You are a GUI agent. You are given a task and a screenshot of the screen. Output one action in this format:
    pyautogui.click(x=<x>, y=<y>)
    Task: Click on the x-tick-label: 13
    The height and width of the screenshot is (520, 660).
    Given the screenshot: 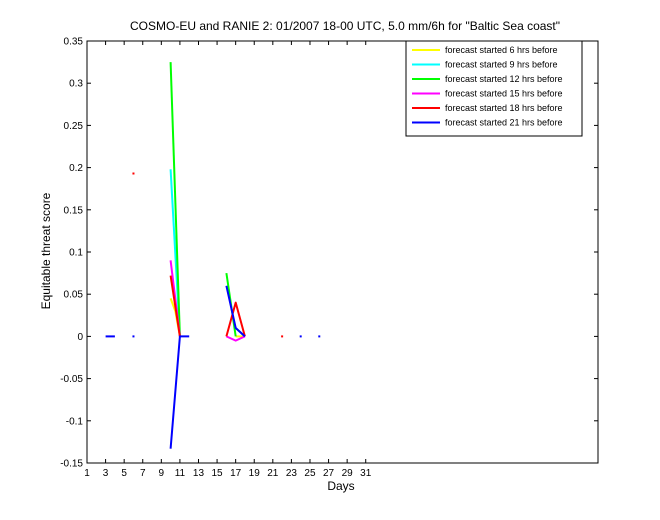 What is the action you would take?
    pyautogui.click(x=199, y=473)
    